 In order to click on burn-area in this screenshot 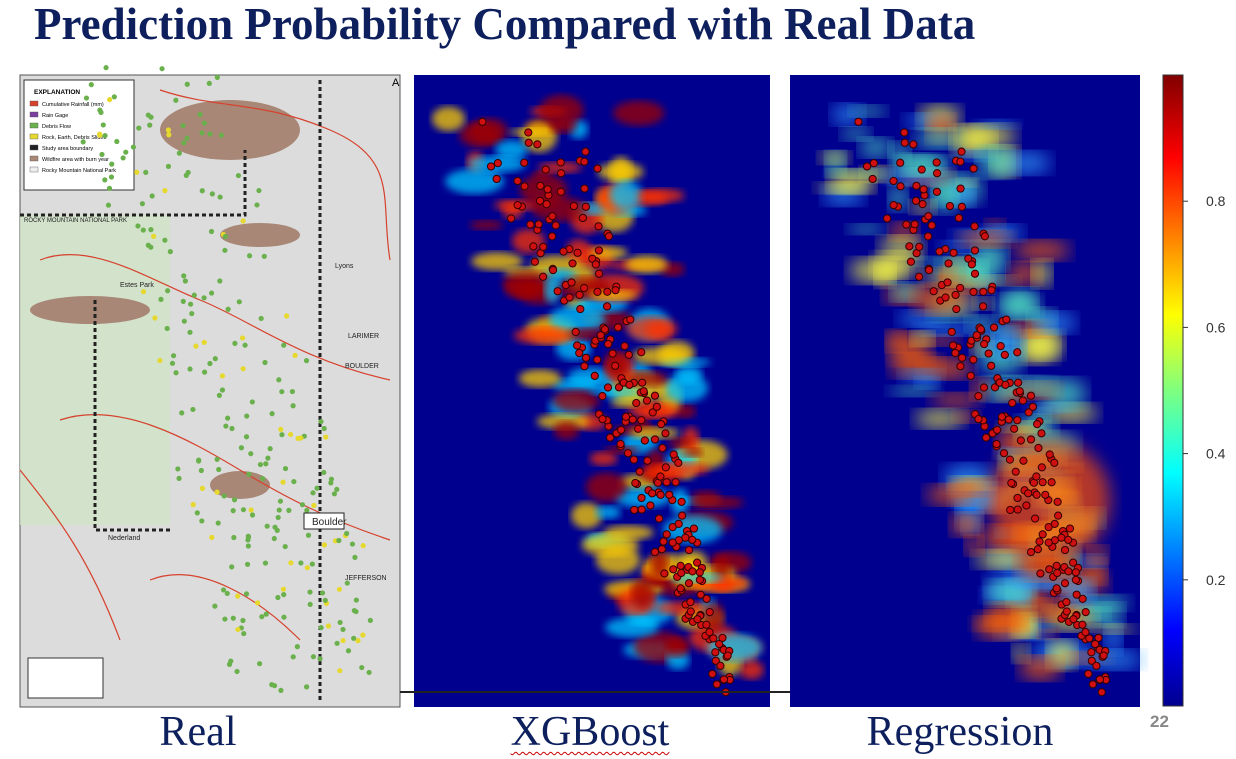, I will do `click(230, 130)`.